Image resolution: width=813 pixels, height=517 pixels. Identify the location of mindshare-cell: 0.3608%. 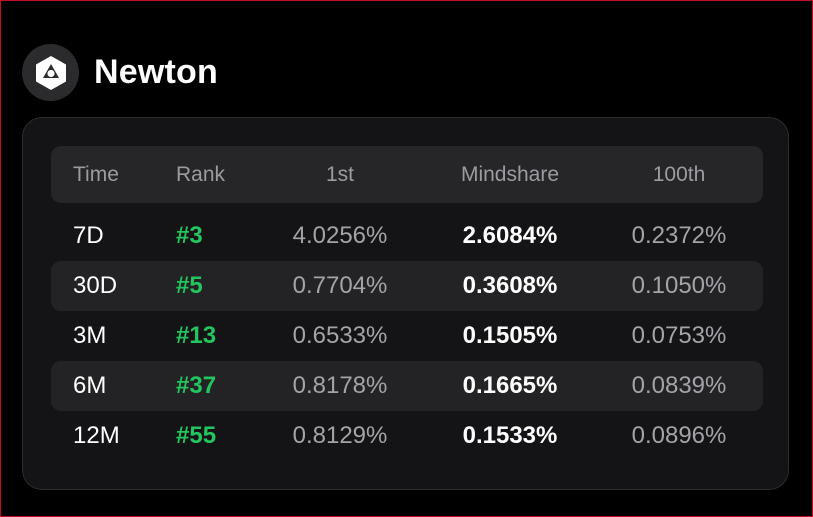
(510, 285).